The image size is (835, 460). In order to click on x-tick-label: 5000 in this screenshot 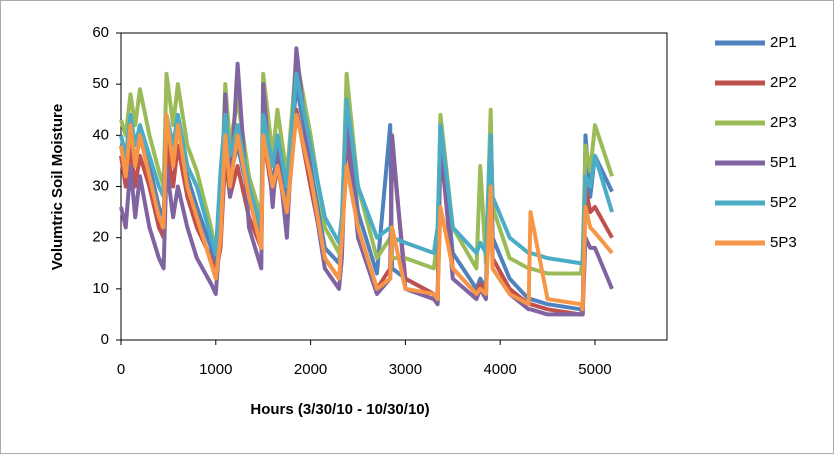, I will do `click(594, 369)`.